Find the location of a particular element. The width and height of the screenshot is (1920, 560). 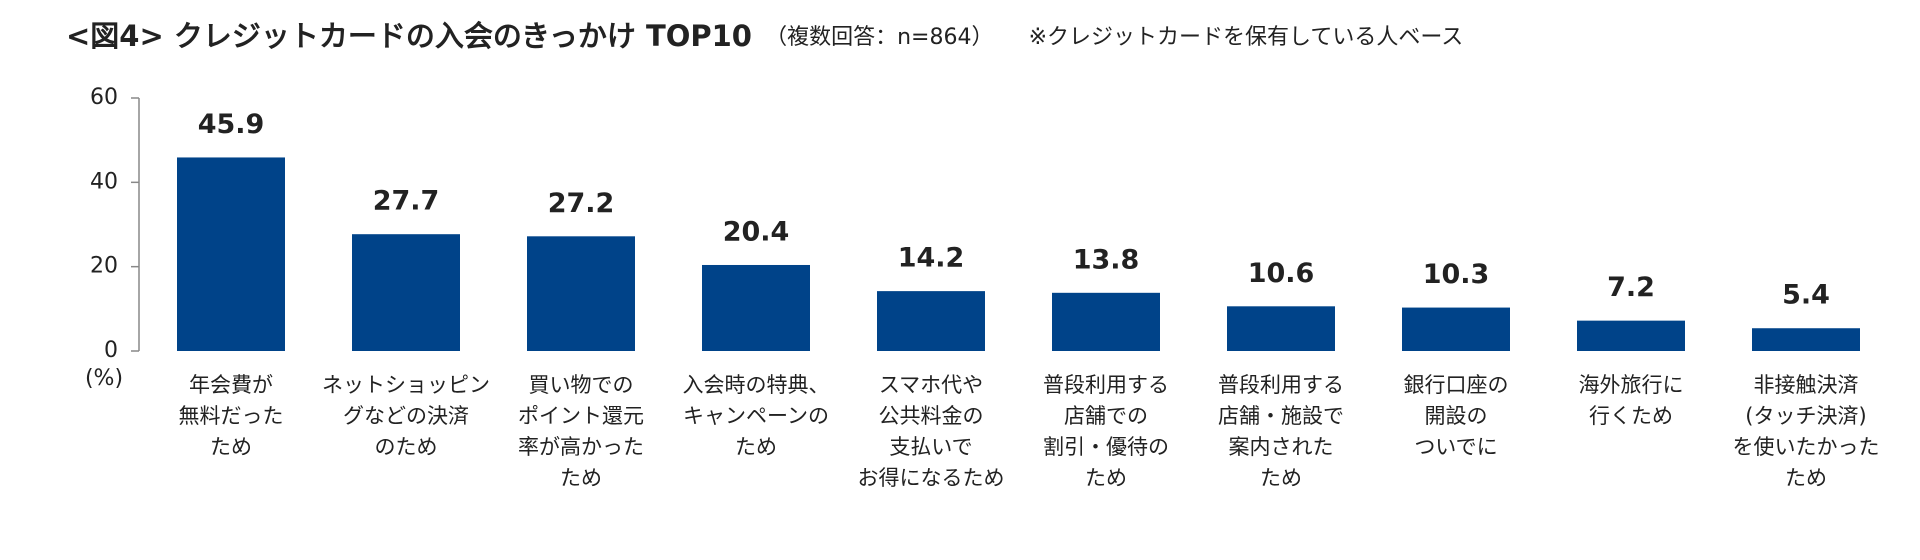

value-label: 45.9 is located at coordinates (231, 124).